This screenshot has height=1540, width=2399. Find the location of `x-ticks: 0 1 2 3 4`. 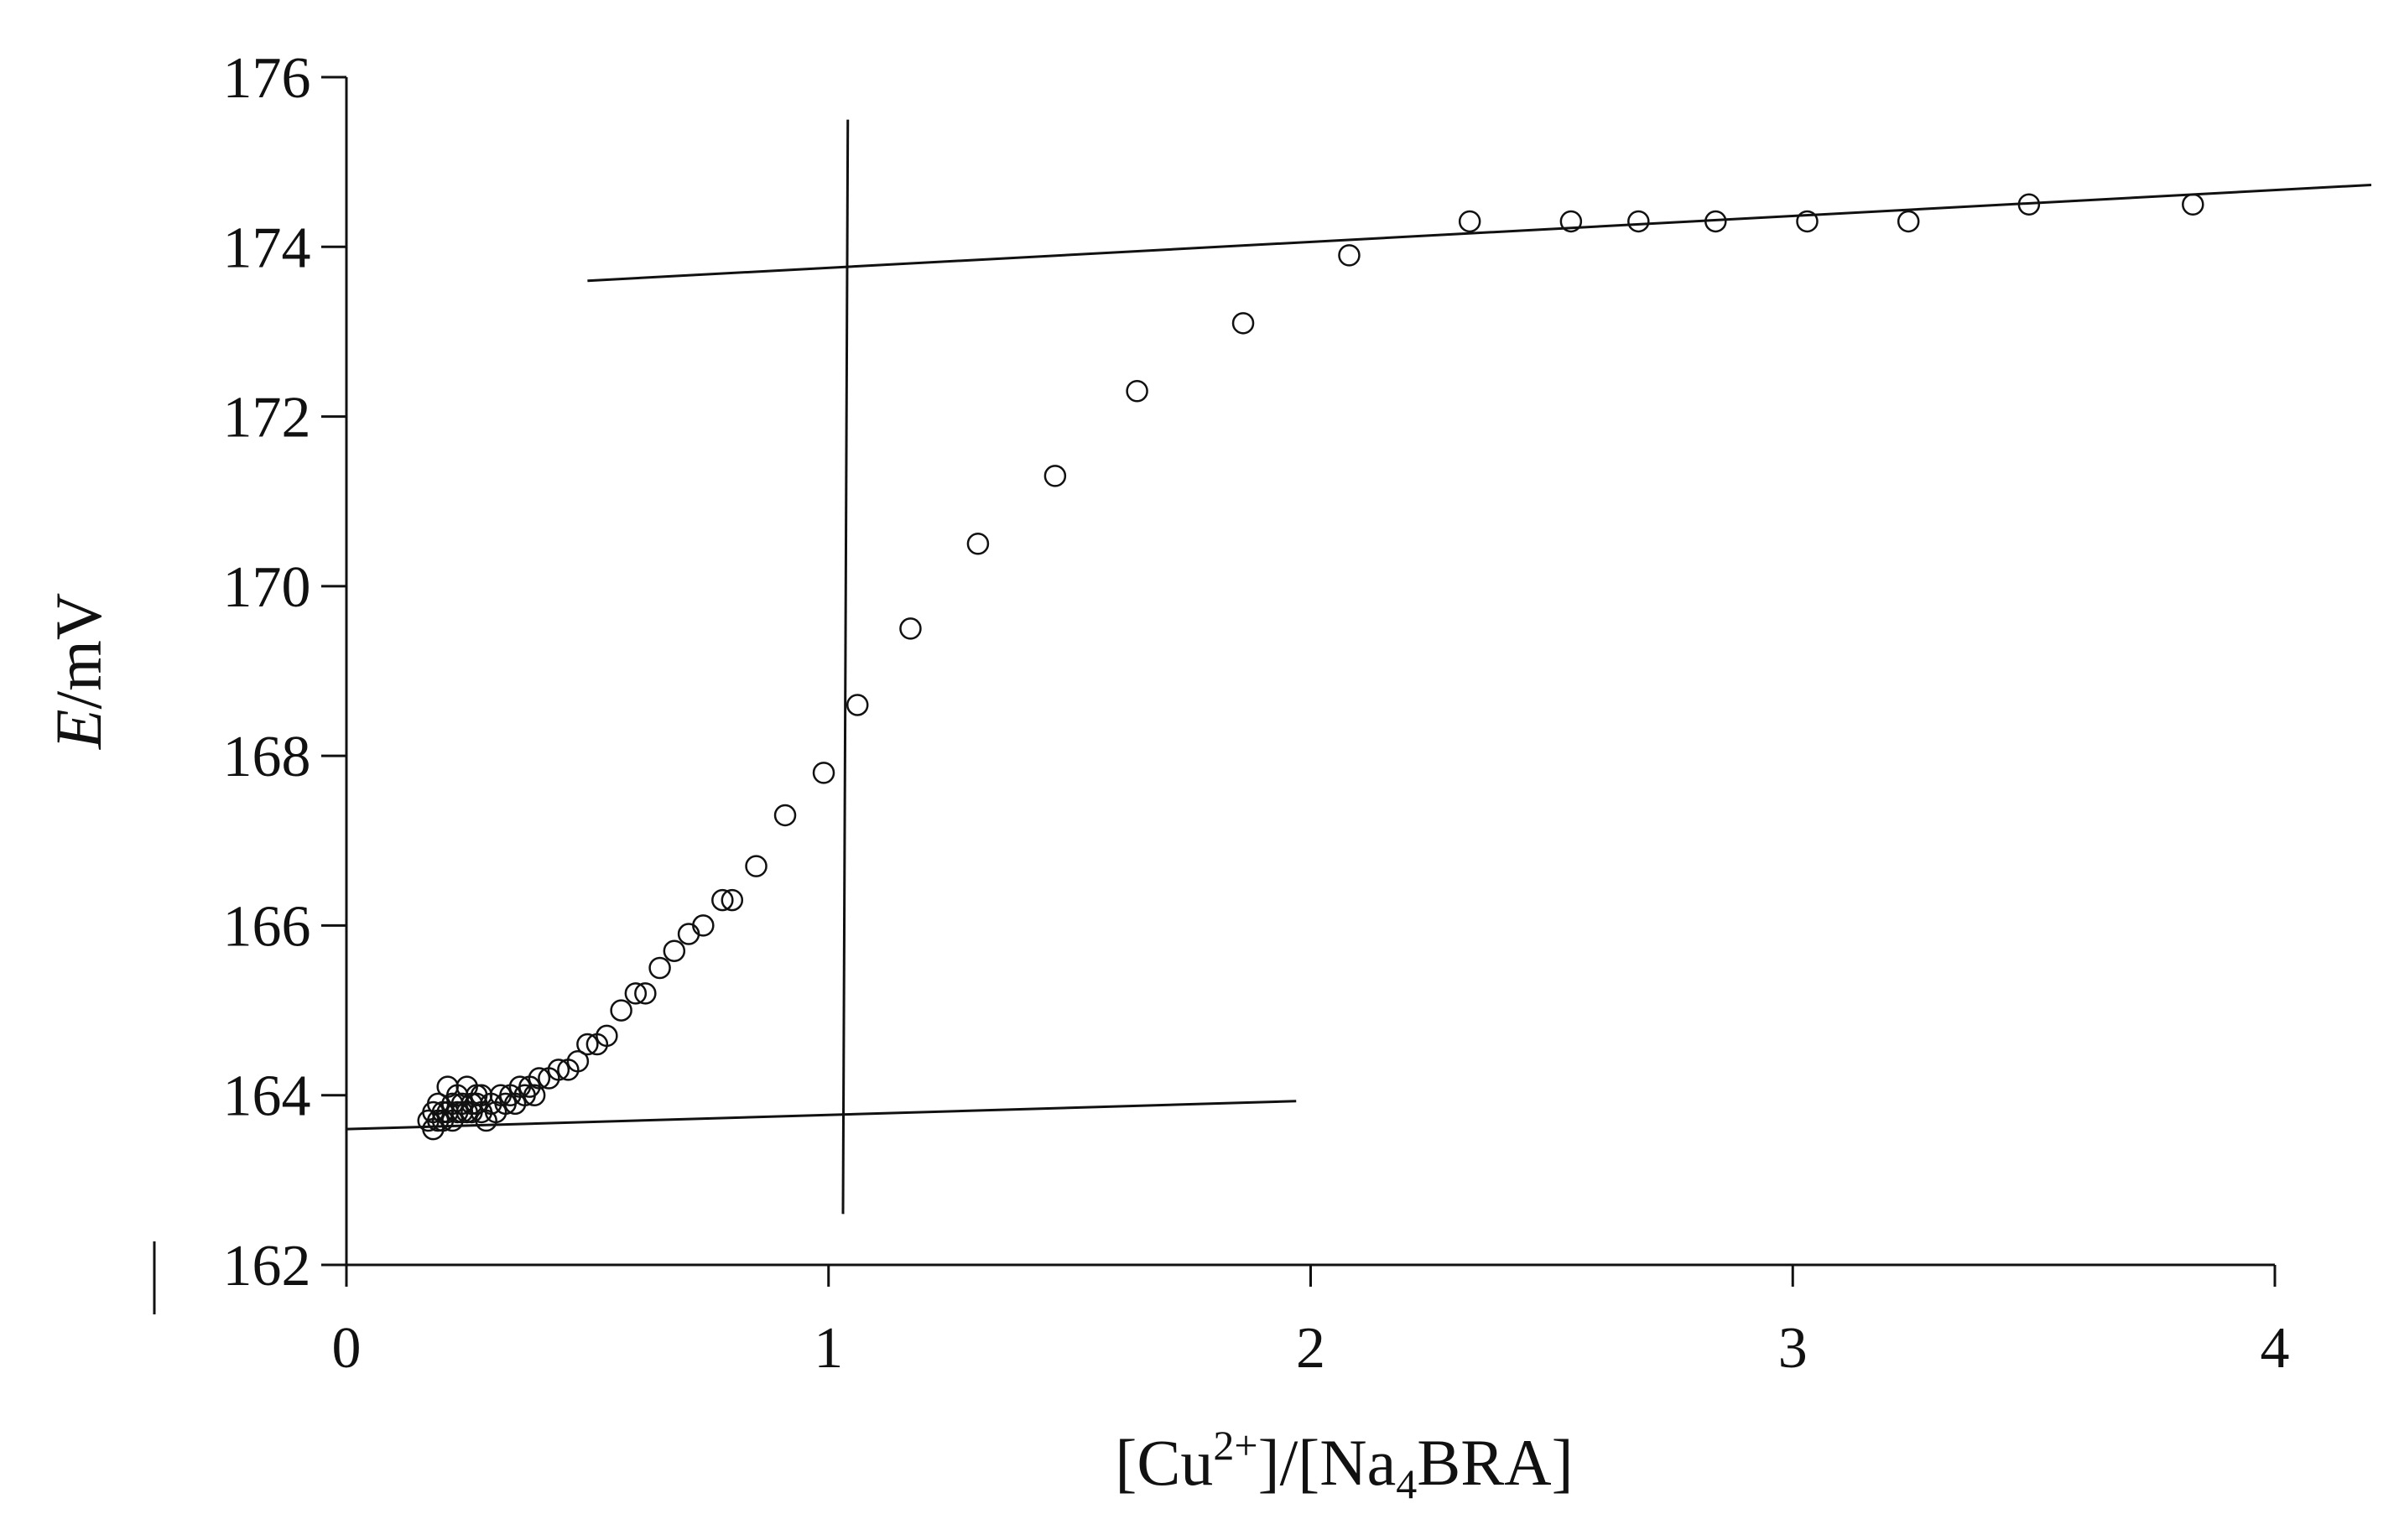

x-ticks: 0 1 2 3 4 is located at coordinates (1311, 1323).